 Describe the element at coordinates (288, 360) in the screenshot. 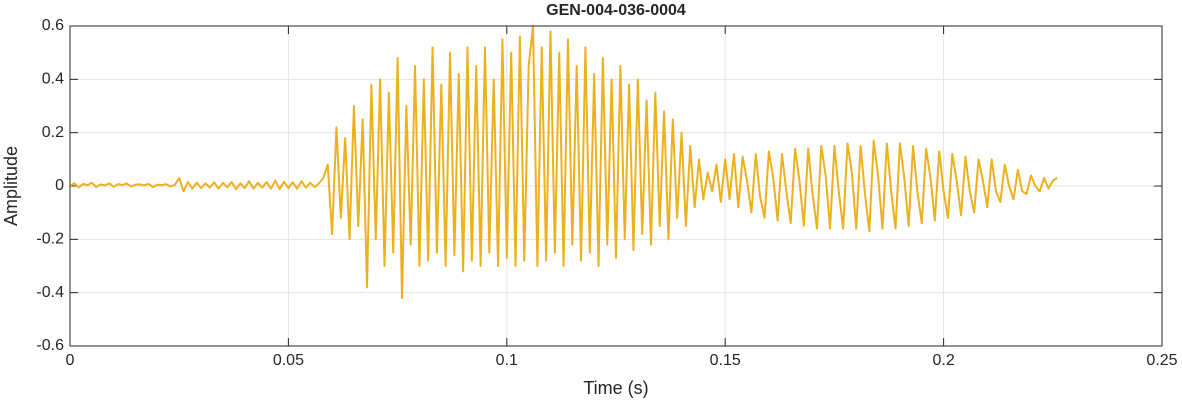

I see `x-tick-label: 0.05` at that location.